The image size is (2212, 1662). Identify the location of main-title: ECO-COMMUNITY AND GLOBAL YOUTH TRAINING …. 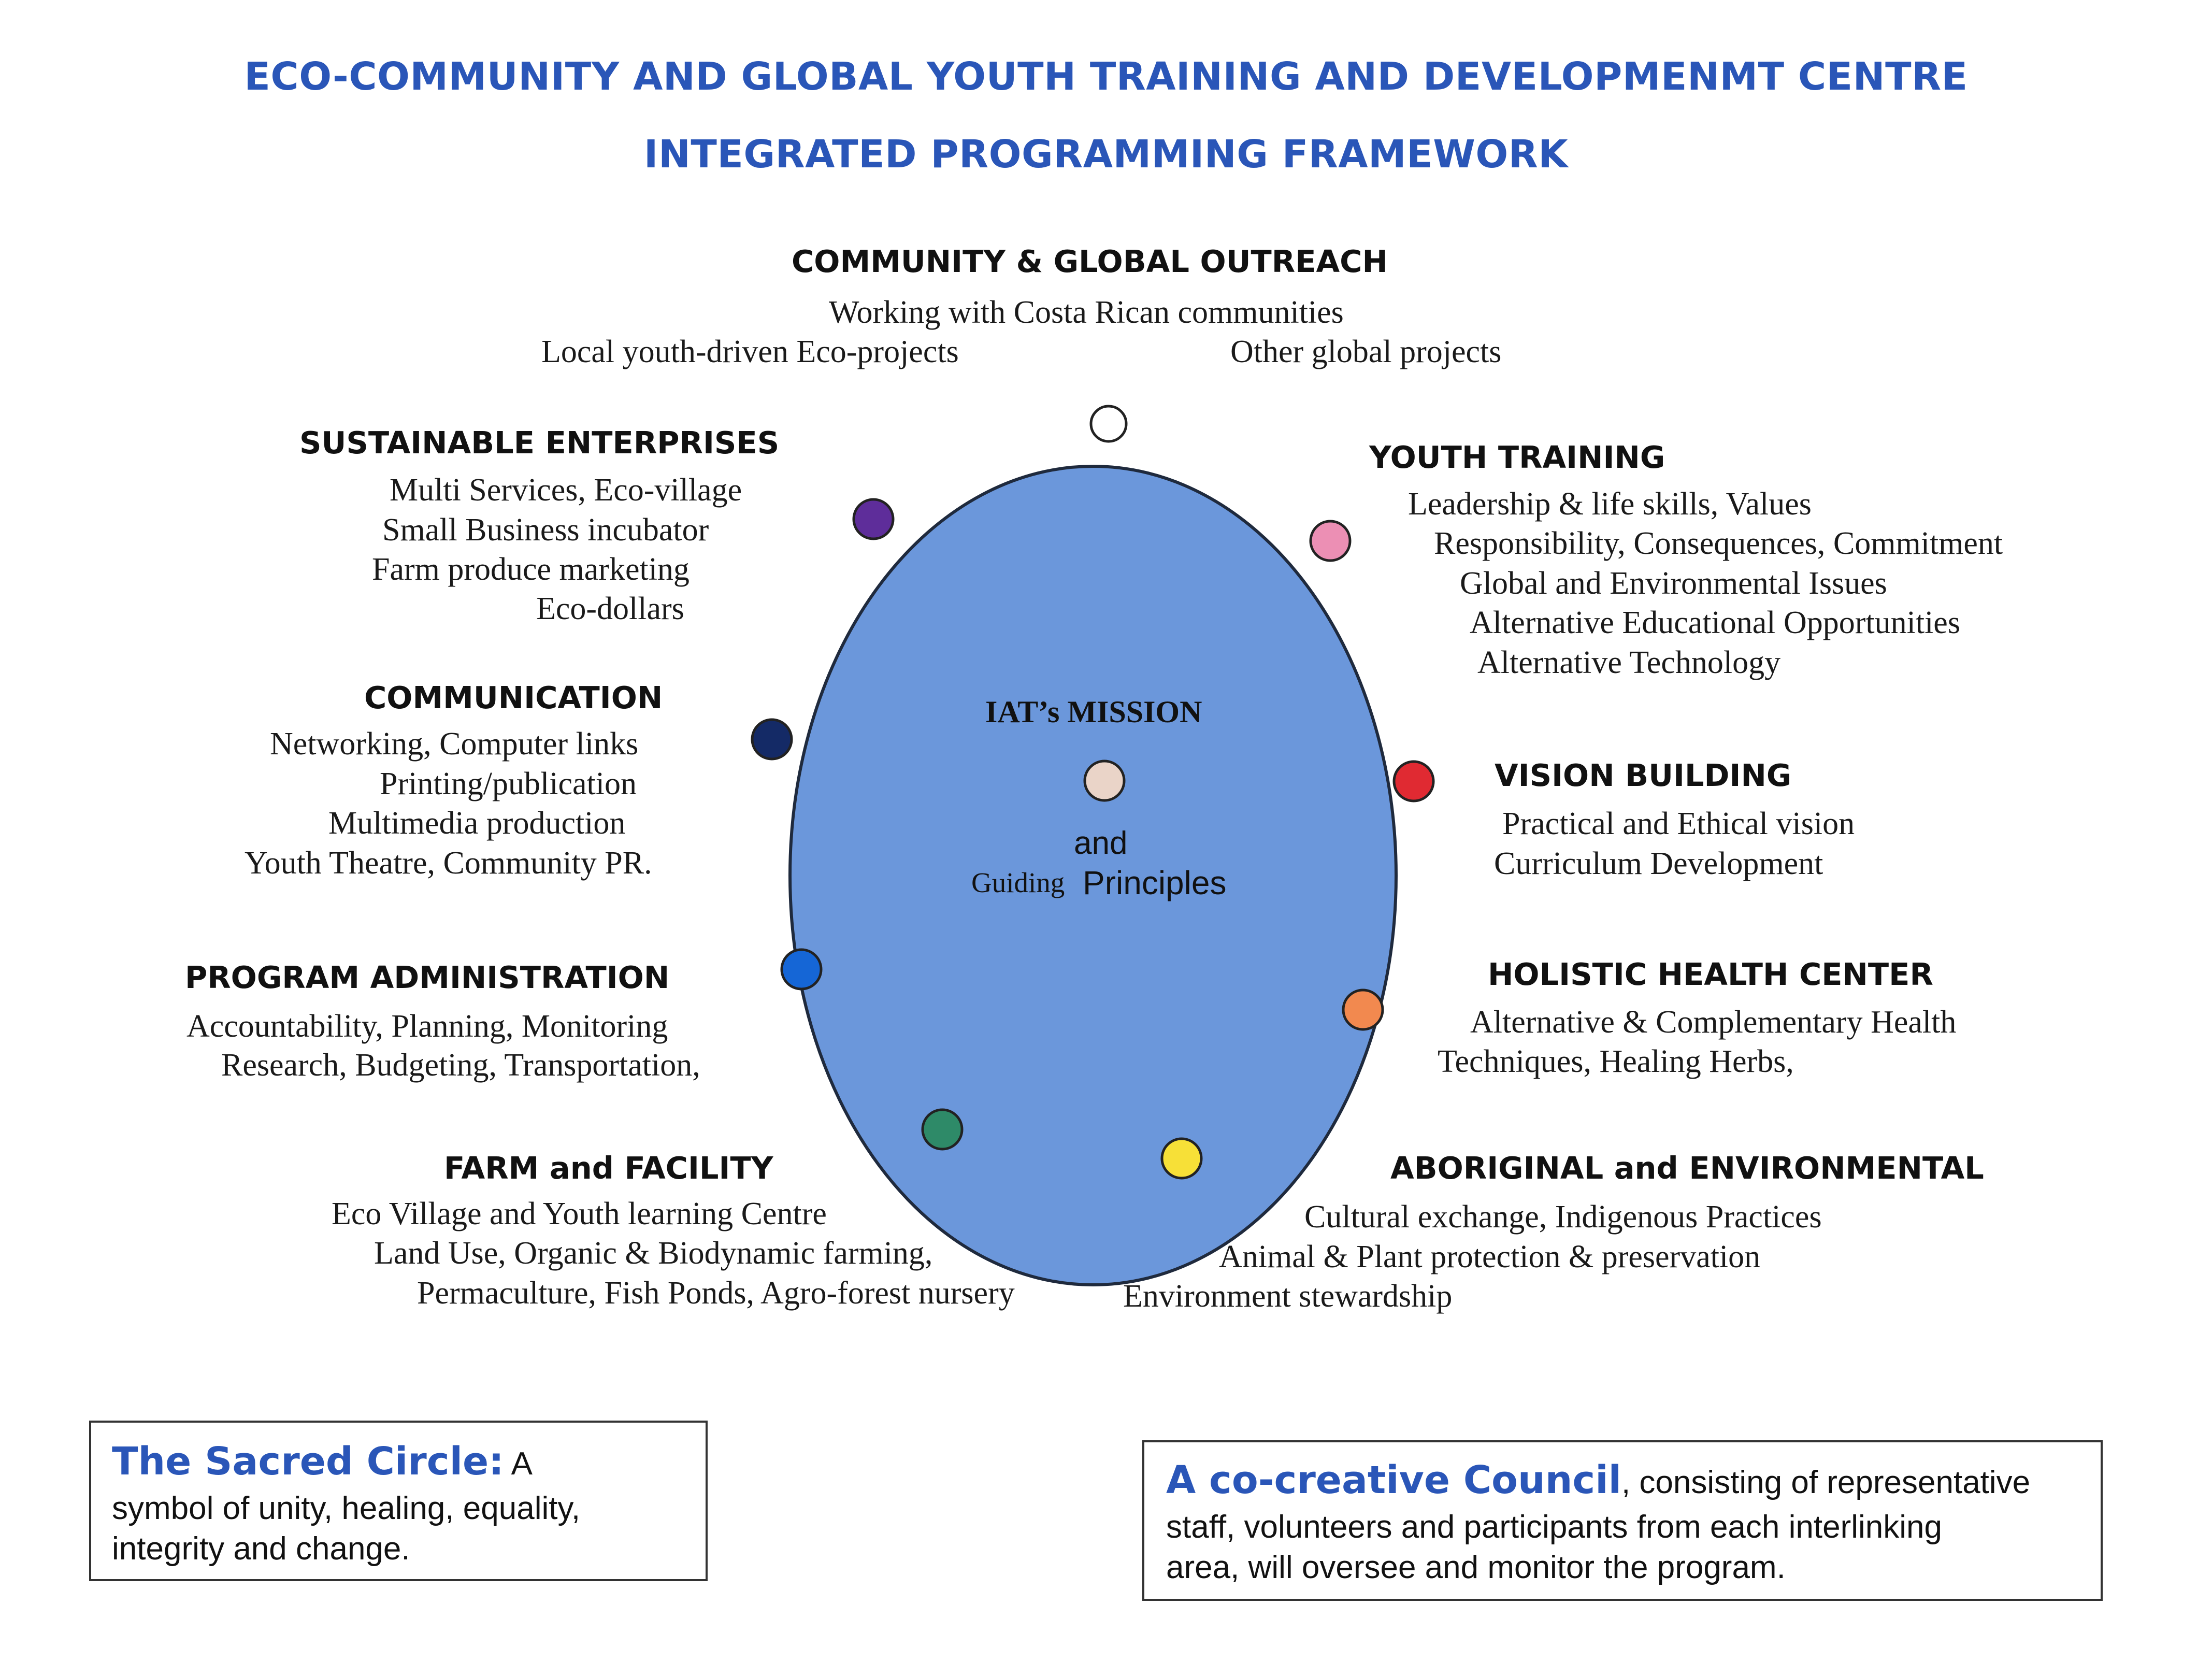
(1106, 76).